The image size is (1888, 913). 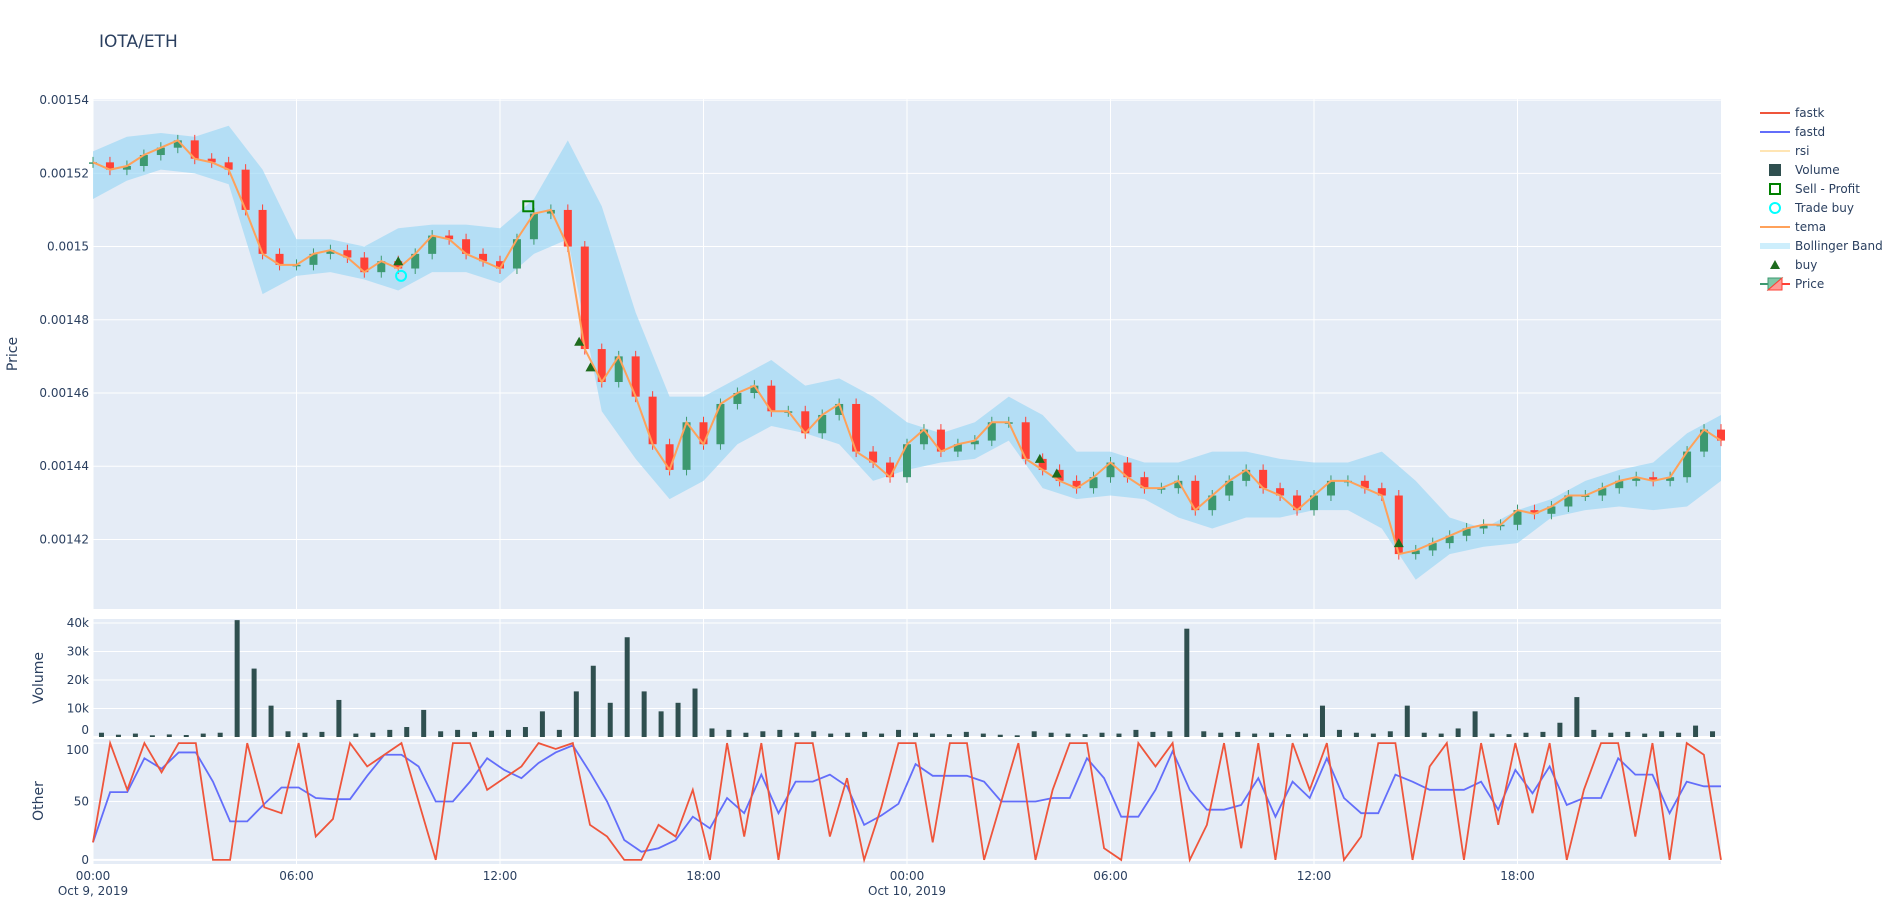 What do you see at coordinates (85, 860) in the screenshot?
I see `y-tick-label: 0` at bounding box center [85, 860].